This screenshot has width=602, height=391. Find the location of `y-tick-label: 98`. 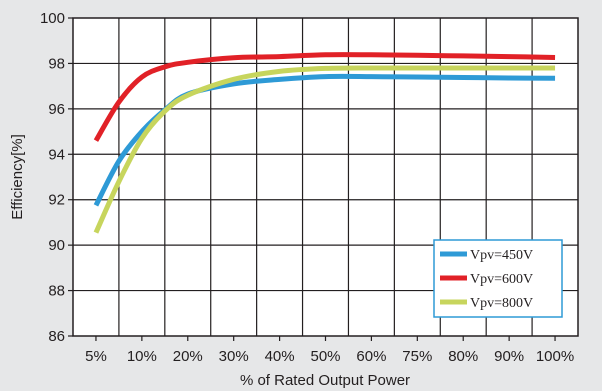

y-tick-label: 98 is located at coordinates (56, 63).